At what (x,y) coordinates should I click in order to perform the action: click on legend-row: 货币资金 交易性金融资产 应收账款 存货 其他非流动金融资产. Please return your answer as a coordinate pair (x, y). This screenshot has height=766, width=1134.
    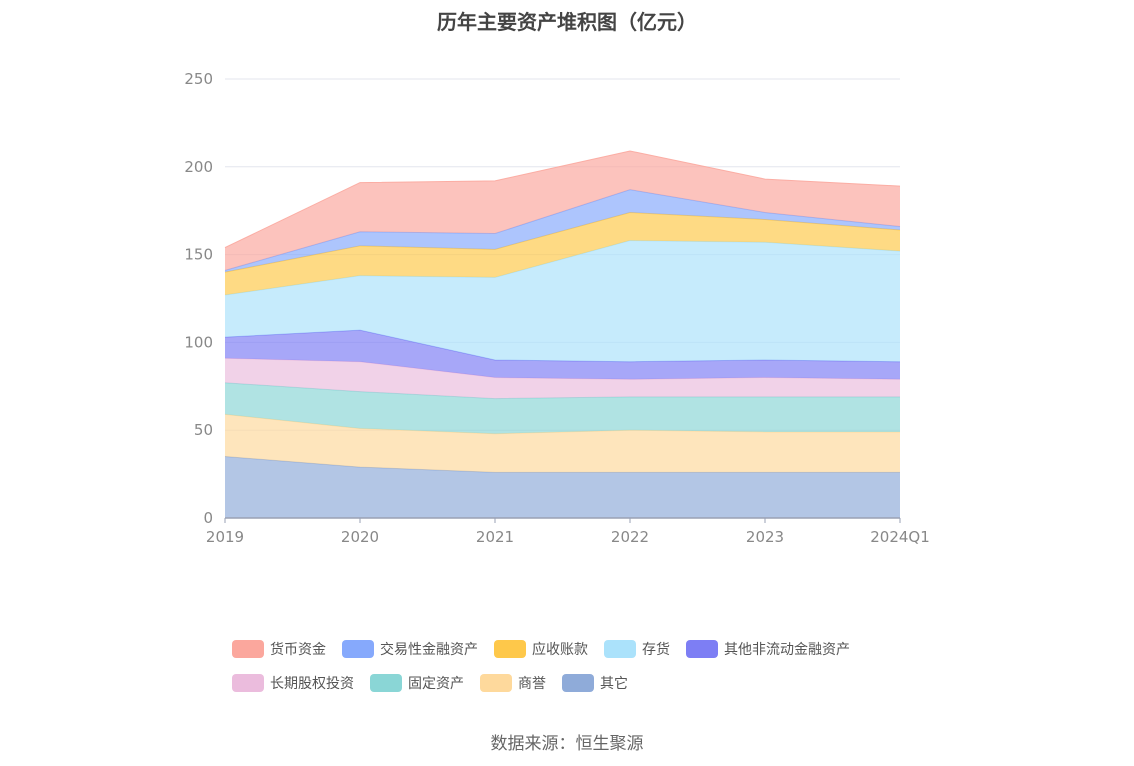
    Looking at the image, I should click on (582, 649).